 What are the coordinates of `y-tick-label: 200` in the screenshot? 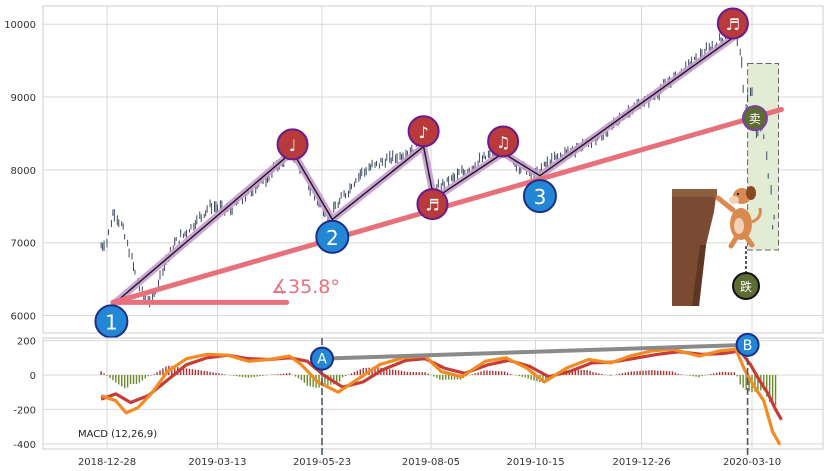 It's located at (26, 342).